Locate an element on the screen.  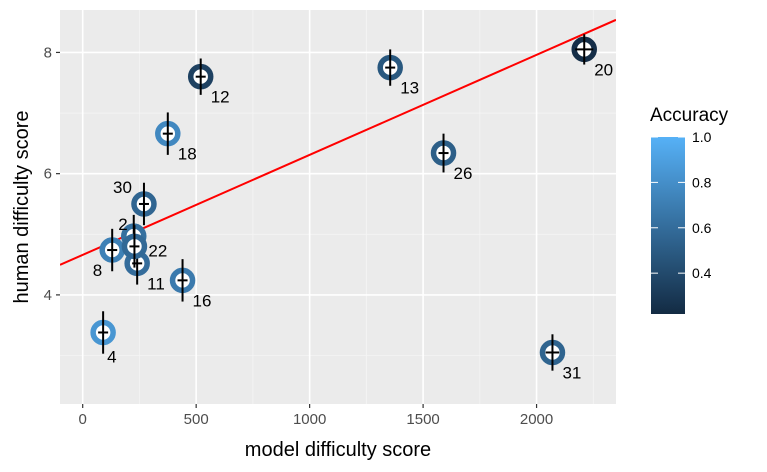
x-tick-label: 0 is located at coordinates (83, 419).